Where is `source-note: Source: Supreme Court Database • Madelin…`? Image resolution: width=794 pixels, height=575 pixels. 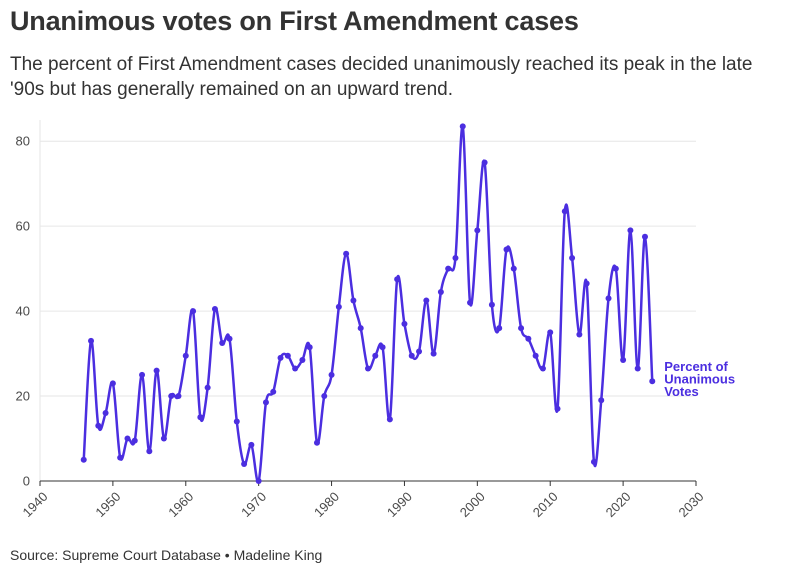 source-note: Source: Supreme Court Database • Madelin… is located at coordinates (166, 555).